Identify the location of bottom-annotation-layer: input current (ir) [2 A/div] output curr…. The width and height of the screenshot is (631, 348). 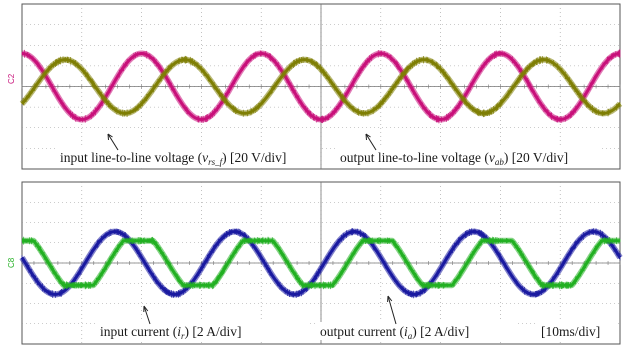
(357, 318).